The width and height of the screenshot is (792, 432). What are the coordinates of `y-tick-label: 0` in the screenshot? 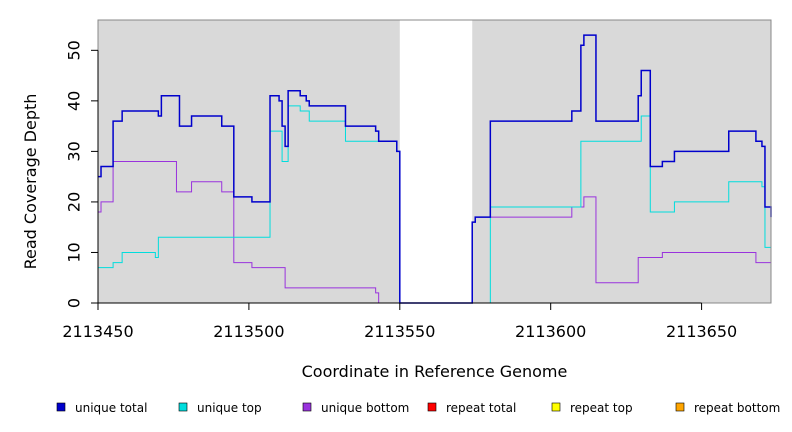 It's located at (74, 303).